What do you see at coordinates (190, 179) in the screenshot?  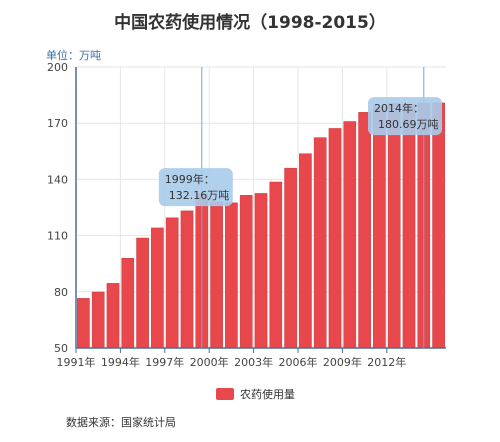 I see `callout-year-1999: 1999年：` at bounding box center [190, 179].